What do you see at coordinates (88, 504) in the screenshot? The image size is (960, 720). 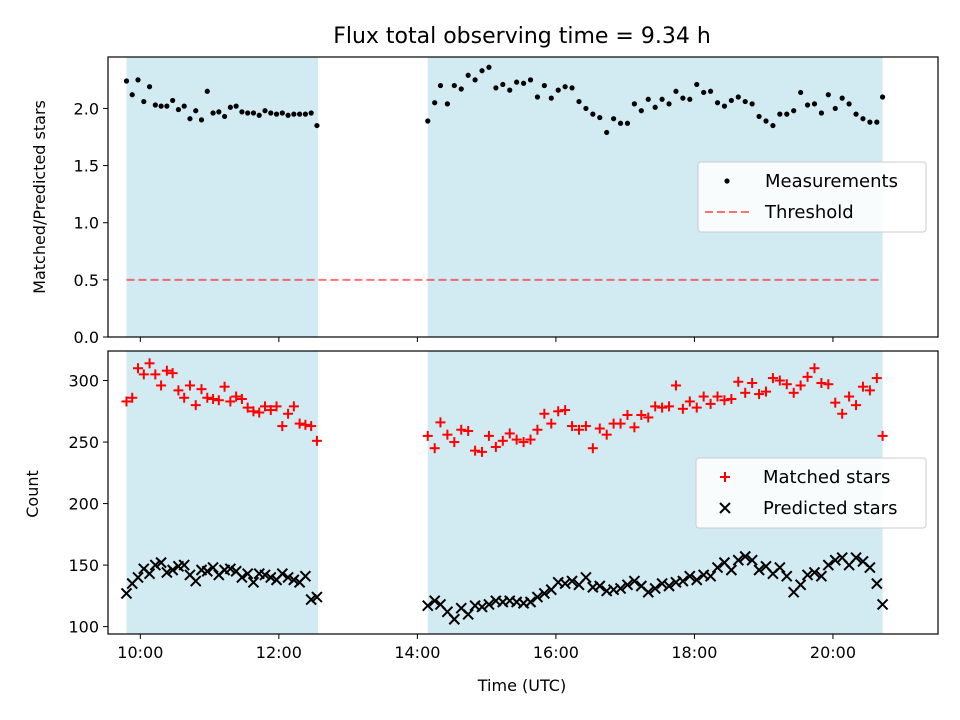 I see `bottom-y-ticks: 100 150 200 250 300` at bounding box center [88, 504].